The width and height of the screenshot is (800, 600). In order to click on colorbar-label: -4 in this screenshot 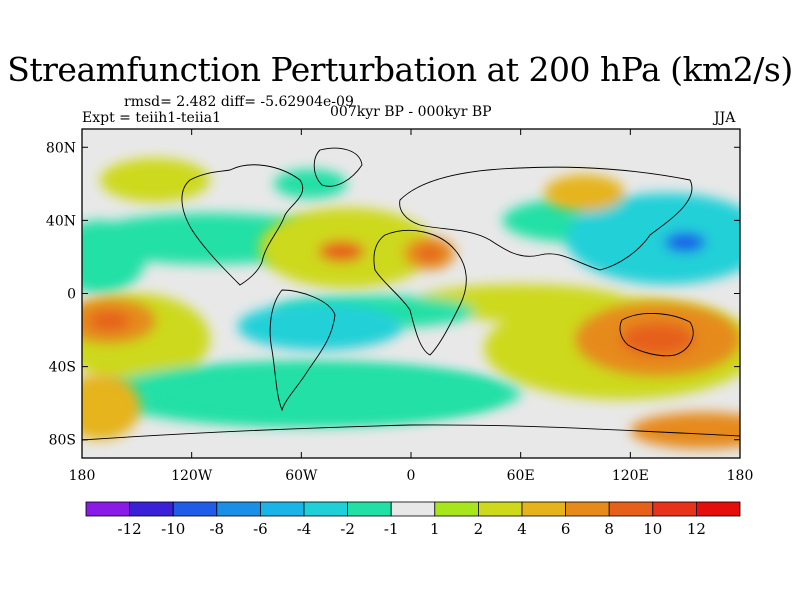, I will do `click(304, 529)`.